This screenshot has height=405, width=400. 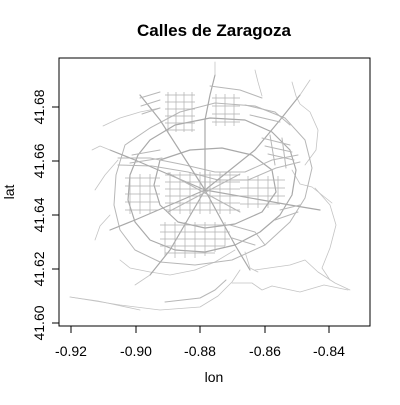 I want to click on map-title: Calles de Zaragoza, so click(x=214, y=30).